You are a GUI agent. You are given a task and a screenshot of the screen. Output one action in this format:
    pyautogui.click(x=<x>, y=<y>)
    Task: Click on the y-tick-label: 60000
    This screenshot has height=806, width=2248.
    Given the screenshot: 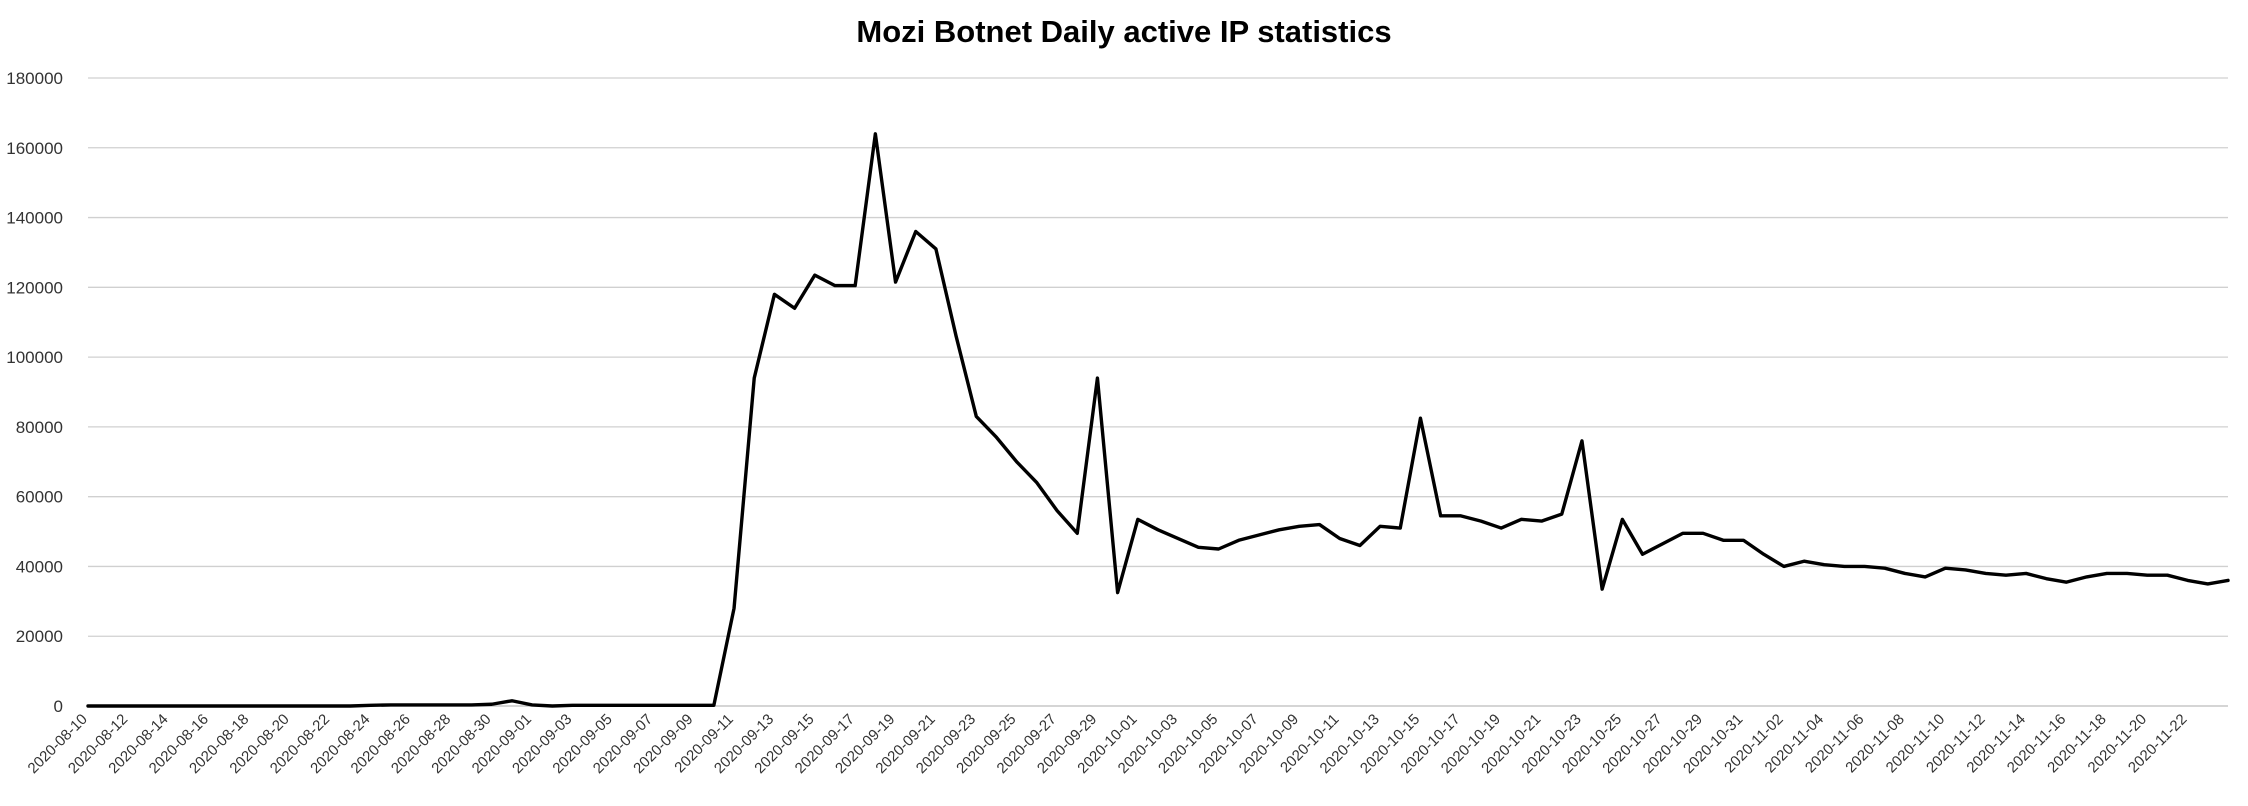 What is the action you would take?
    pyautogui.click(x=39, y=497)
    